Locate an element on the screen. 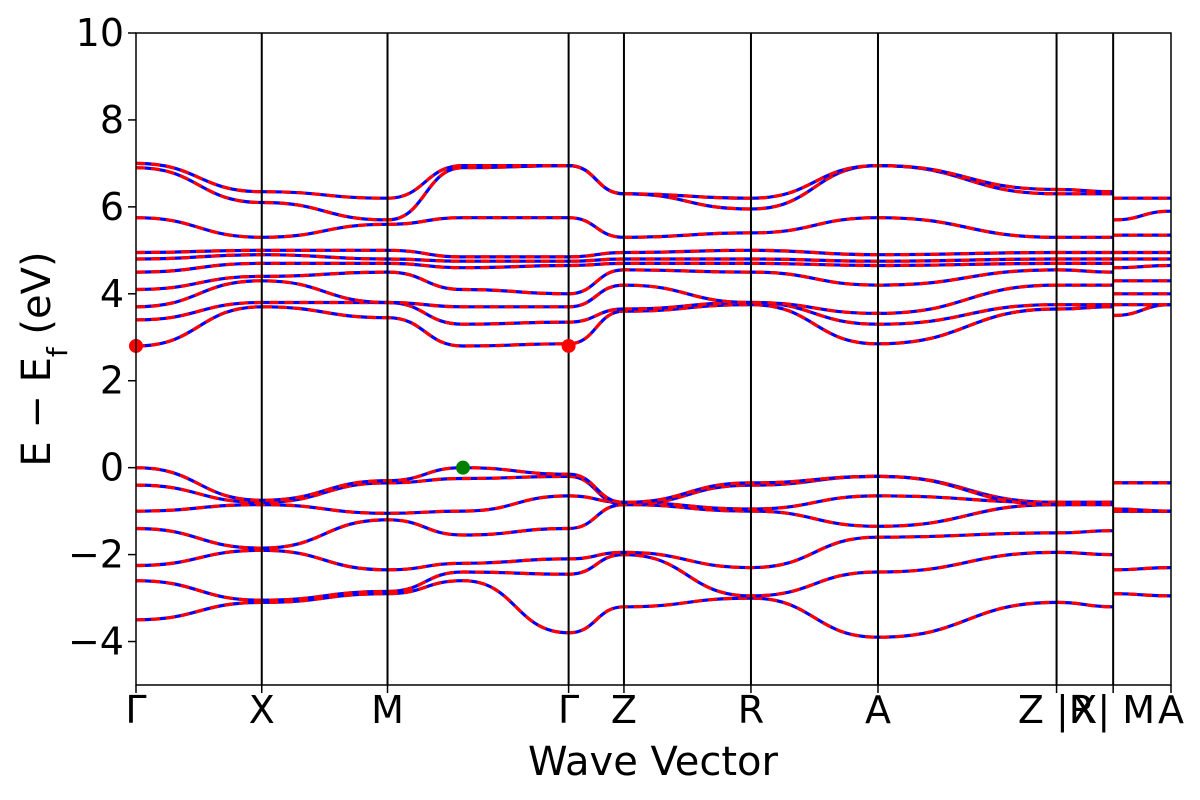  y-axis: −4 −2 0 2 4 6 8 10 is located at coordinates (102, 337).